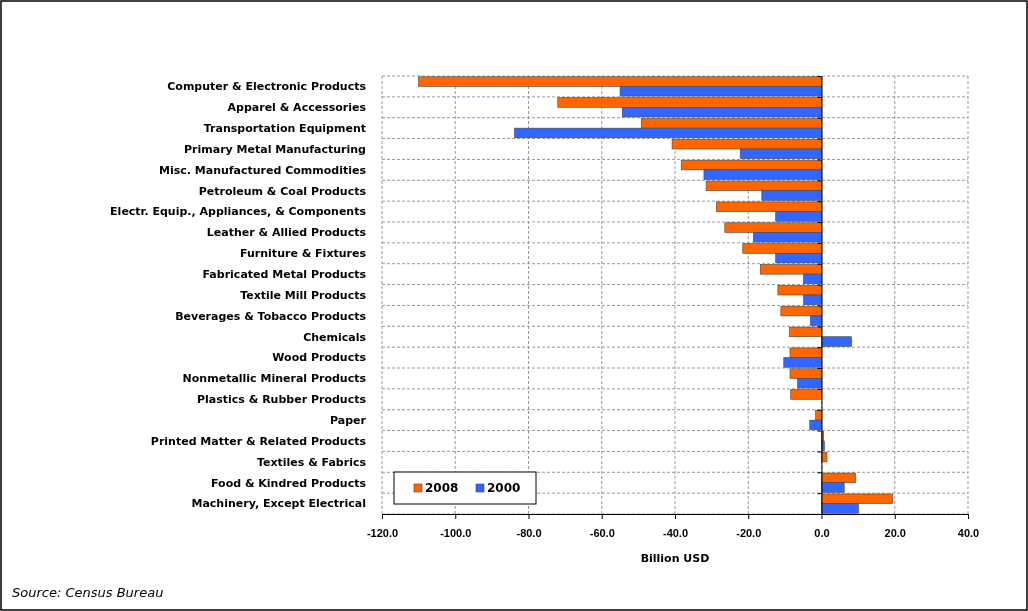 The height and width of the screenshot is (611, 1028). Describe the element at coordinates (88, 592) in the screenshot. I see `source-note: Source: Census Bureau` at that location.